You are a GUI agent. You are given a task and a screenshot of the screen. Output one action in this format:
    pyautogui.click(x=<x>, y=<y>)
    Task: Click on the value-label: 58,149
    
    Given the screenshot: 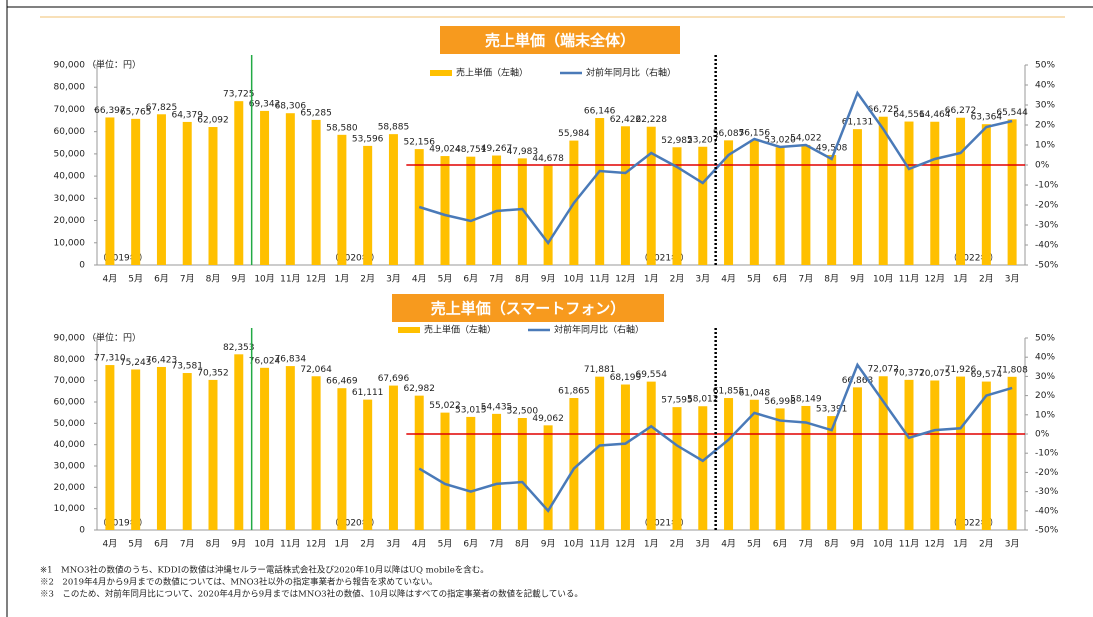 What is the action you would take?
    pyautogui.click(x=806, y=399)
    